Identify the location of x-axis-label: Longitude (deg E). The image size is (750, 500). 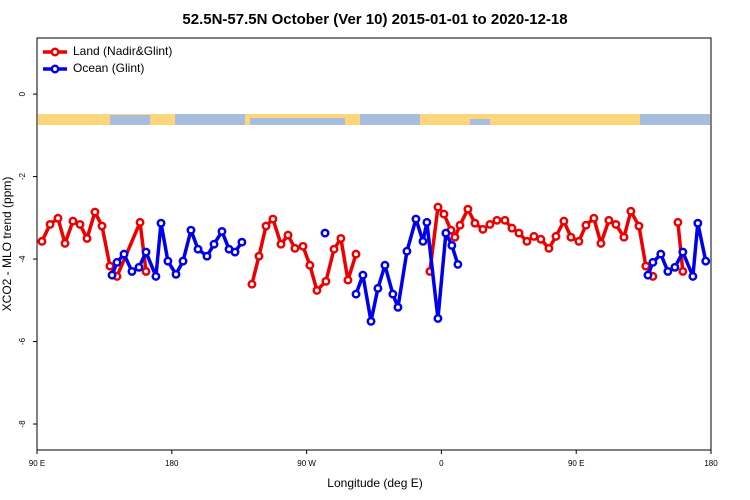
(374, 483).